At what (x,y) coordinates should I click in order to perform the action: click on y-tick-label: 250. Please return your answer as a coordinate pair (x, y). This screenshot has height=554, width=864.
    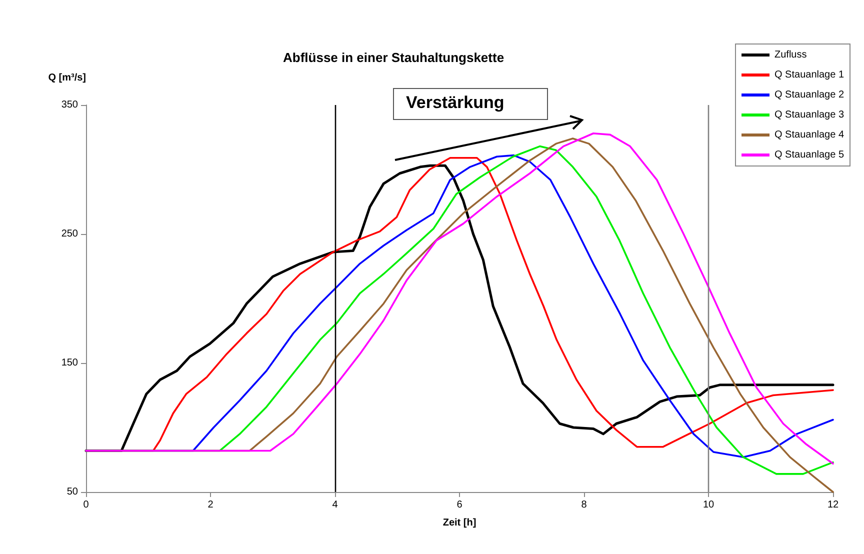
    Looking at the image, I should click on (69, 234).